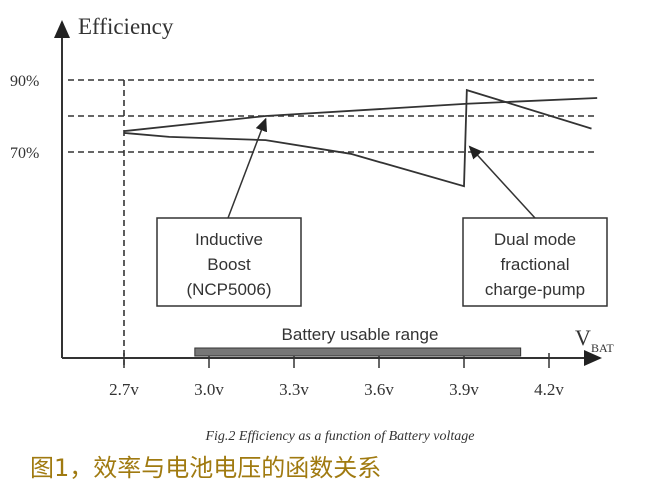 This screenshot has width=645, height=491. Describe the element at coordinates (583, 337) in the screenshot. I see `x-axis-label: V` at that location.